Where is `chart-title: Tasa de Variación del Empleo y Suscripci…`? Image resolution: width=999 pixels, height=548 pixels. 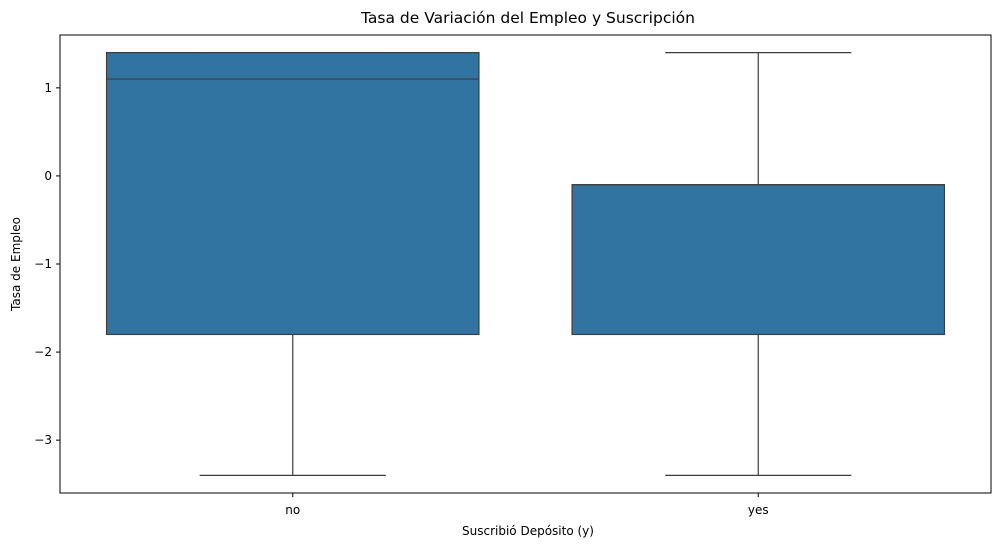 chart-title: Tasa de Variación del Empleo y Suscripci… is located at coordinates (527, 18).